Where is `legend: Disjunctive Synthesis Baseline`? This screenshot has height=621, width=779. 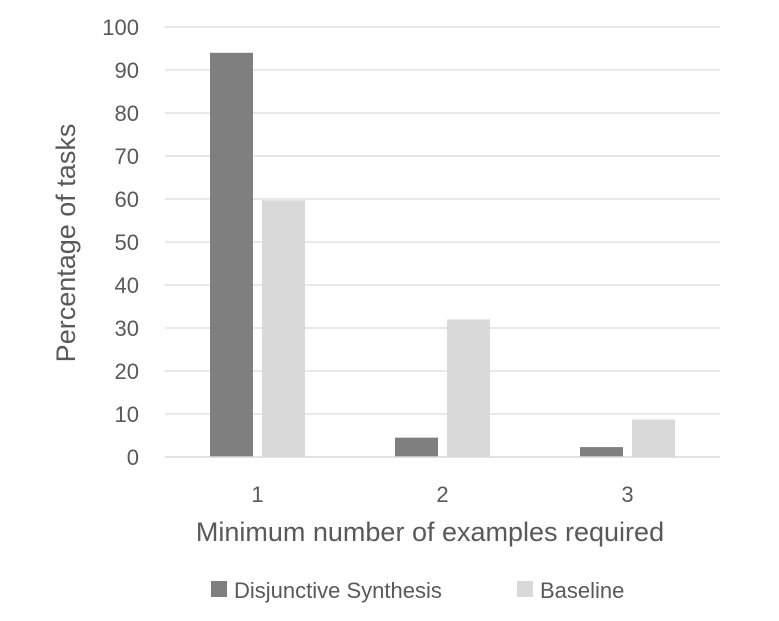
legend: Disjunctive Synthesis Baseline is located at coordinates (417, 590).